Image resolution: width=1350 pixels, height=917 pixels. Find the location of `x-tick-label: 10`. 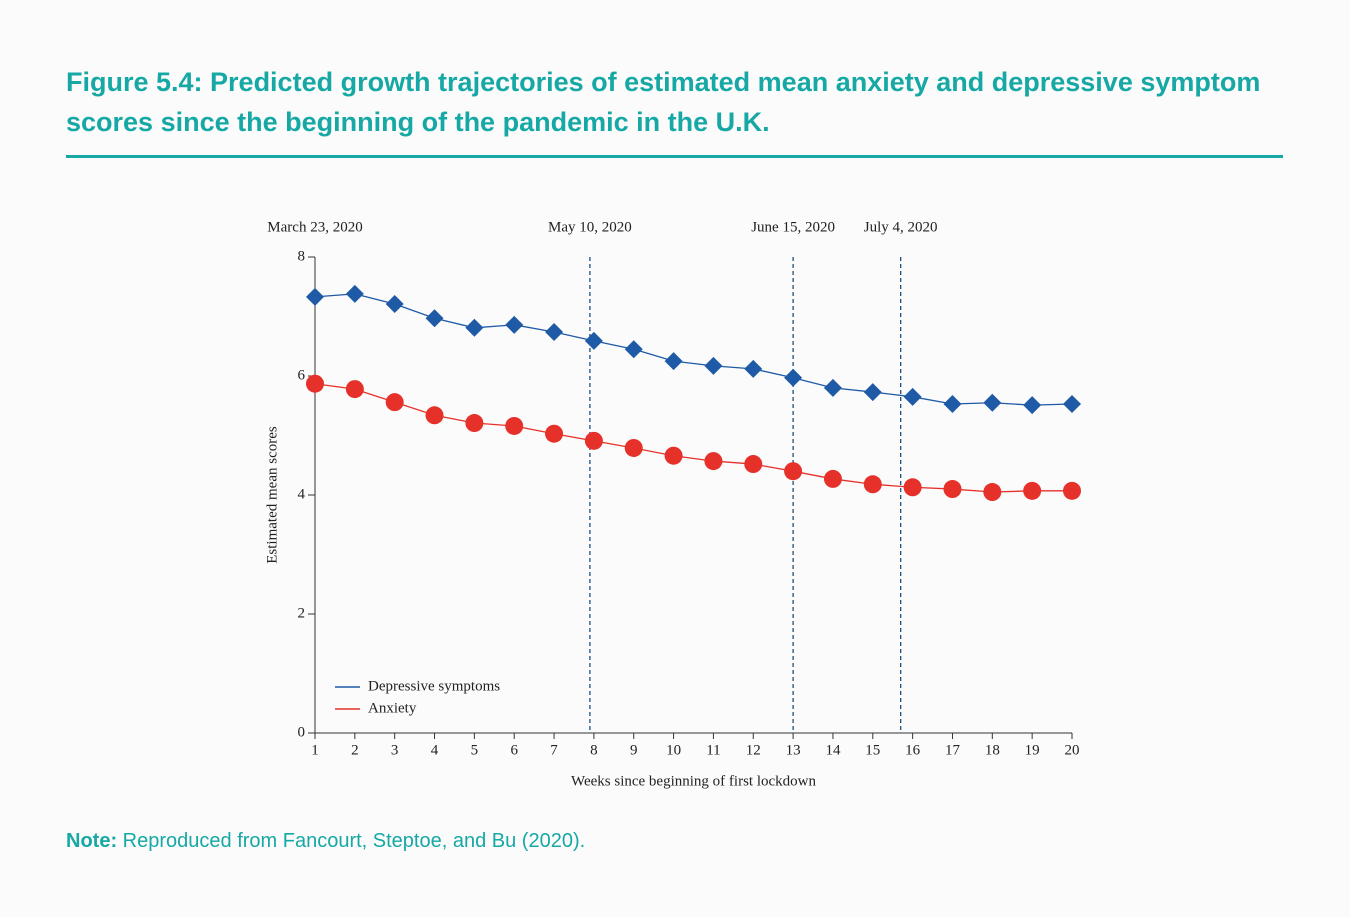

x-tick-label: 10 is located at coordinates (673, 750).